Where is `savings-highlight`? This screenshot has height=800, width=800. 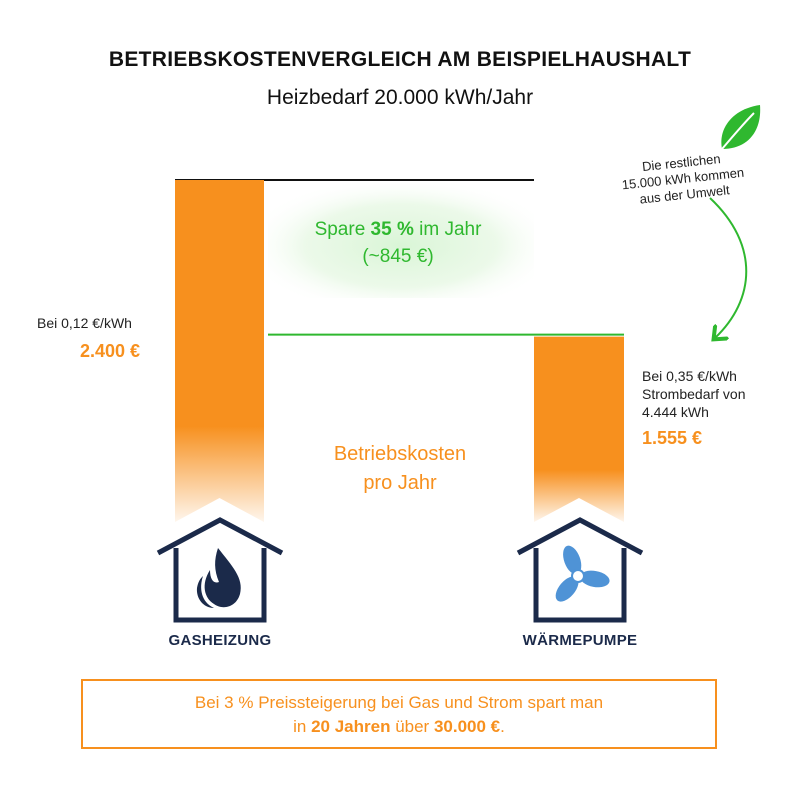 savings-highlight is located at coordinates (401, 240).